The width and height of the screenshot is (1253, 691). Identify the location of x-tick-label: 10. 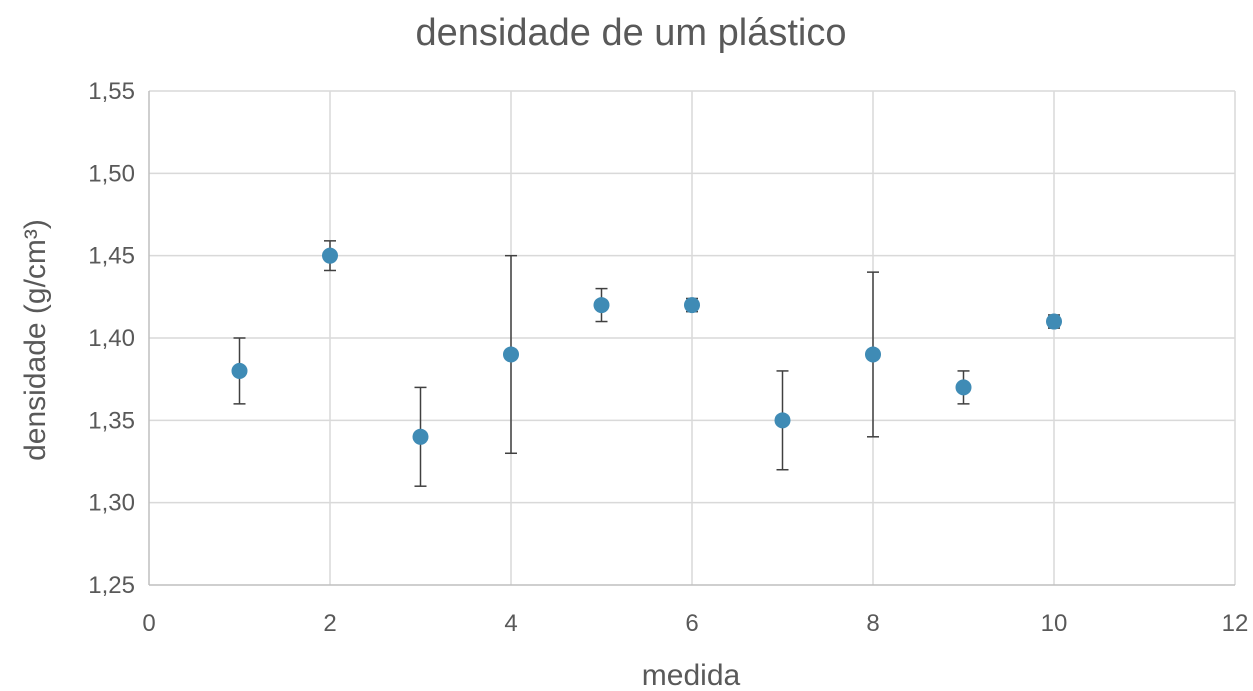
(1054, 623).